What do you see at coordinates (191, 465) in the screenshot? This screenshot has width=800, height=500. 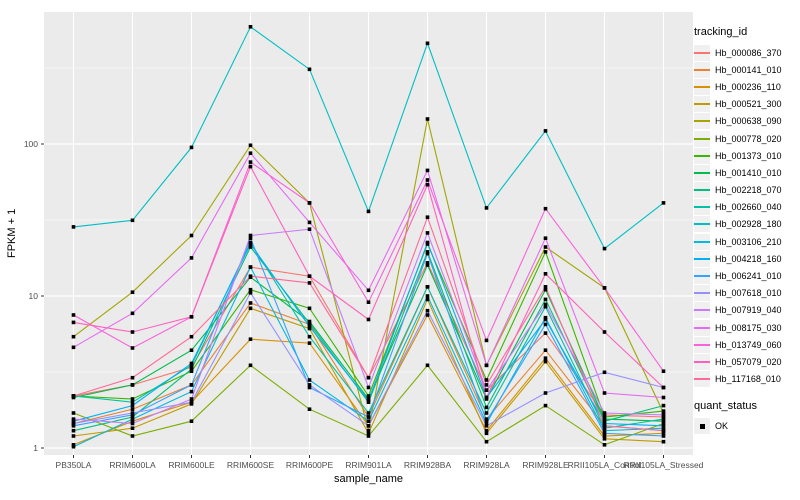 I see `x-tick-label: RRIM600LE` at bounding box center [191, 465].